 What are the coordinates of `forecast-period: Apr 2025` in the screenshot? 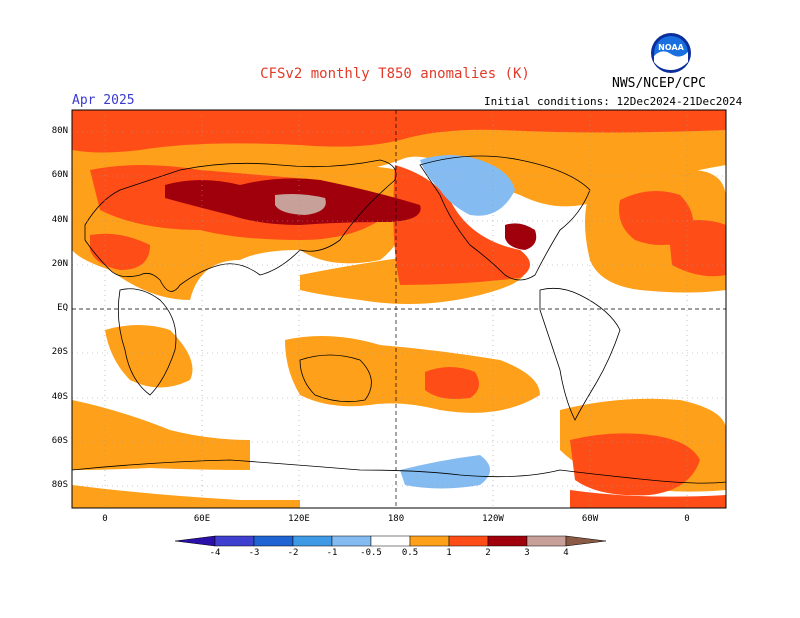 It's located at (103, 100).